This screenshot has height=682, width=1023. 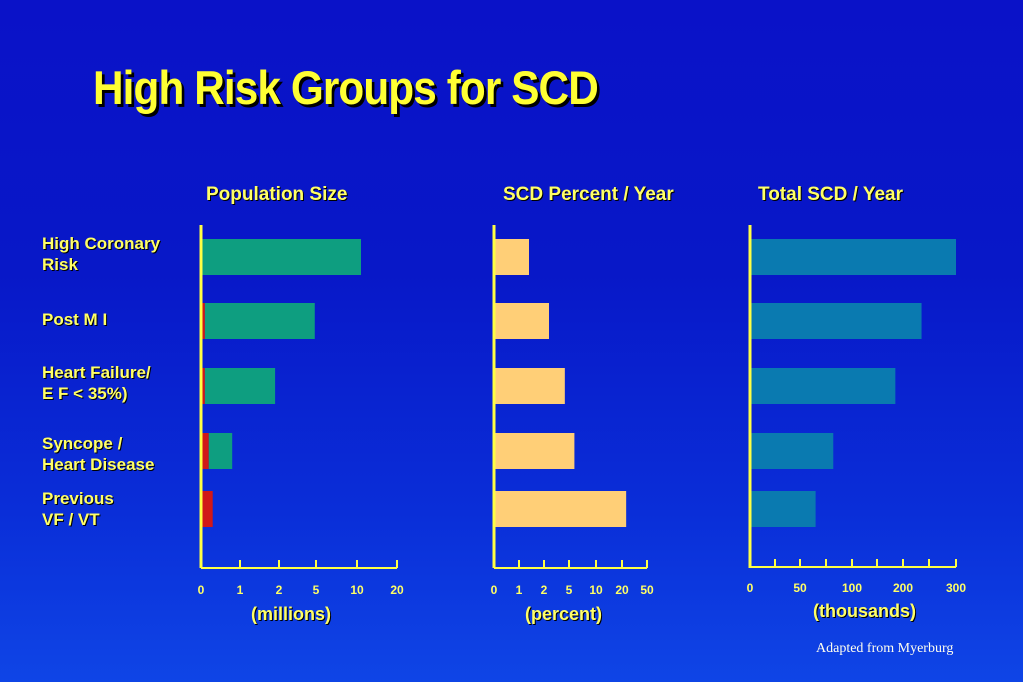 What do you see at coordinates (277, 194) in the screenshot?
I see `panel-title-population: Population Size` at bounding box center [277, 194].